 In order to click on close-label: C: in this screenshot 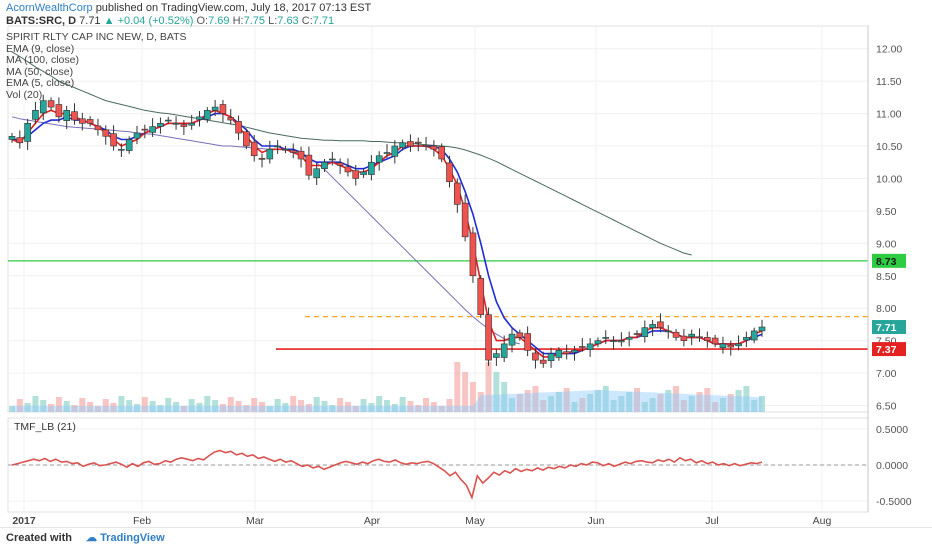, I will do `click(307, 21)`.